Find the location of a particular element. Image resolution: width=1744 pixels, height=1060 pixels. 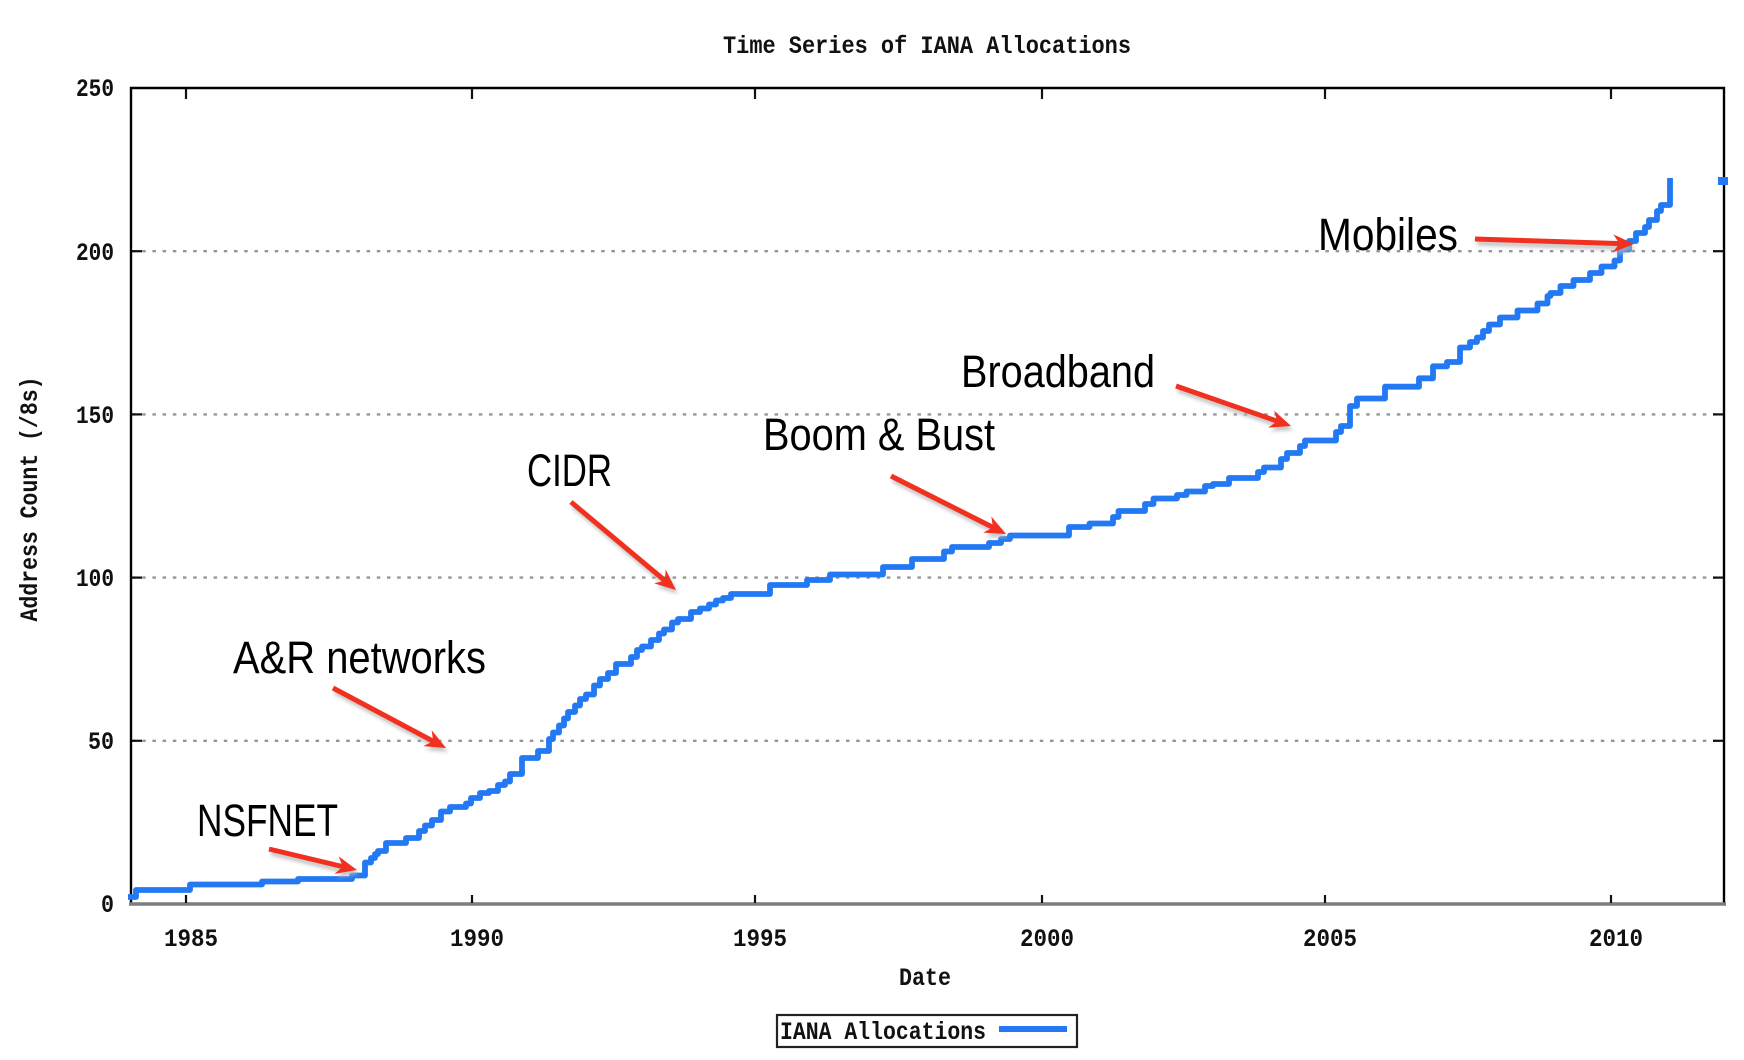

svg-text: 0 is located at coordinates (107, 905).